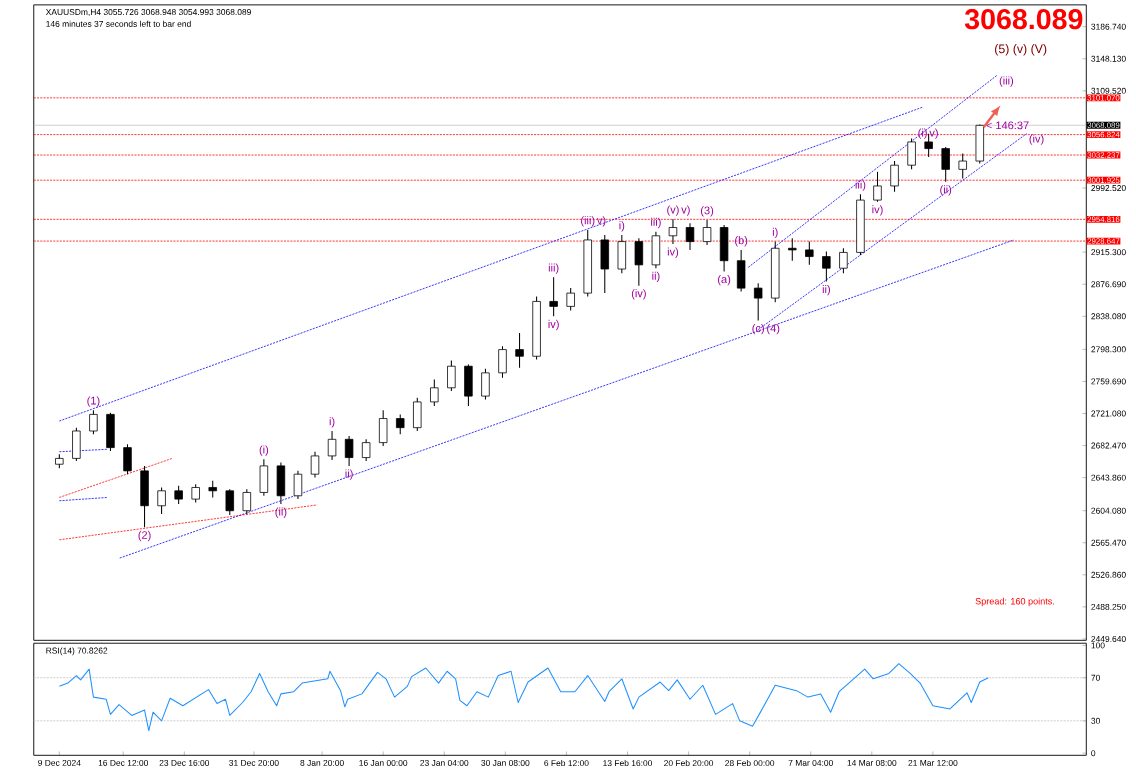 The width and height of the screenshot is (1136, 781). Describe the element at coordinates (184, 763) in the screenshot. I see `x-tick-label: 23 Dec 16:00` at that location.